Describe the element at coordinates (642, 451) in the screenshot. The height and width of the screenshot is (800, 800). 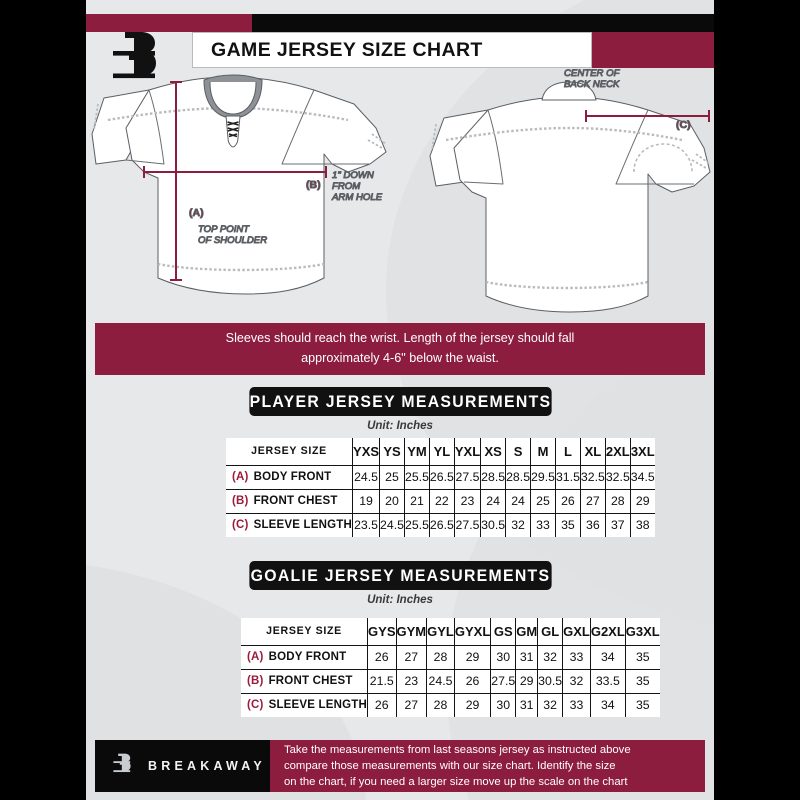
I see `column-header-size: 3XL` at that location.